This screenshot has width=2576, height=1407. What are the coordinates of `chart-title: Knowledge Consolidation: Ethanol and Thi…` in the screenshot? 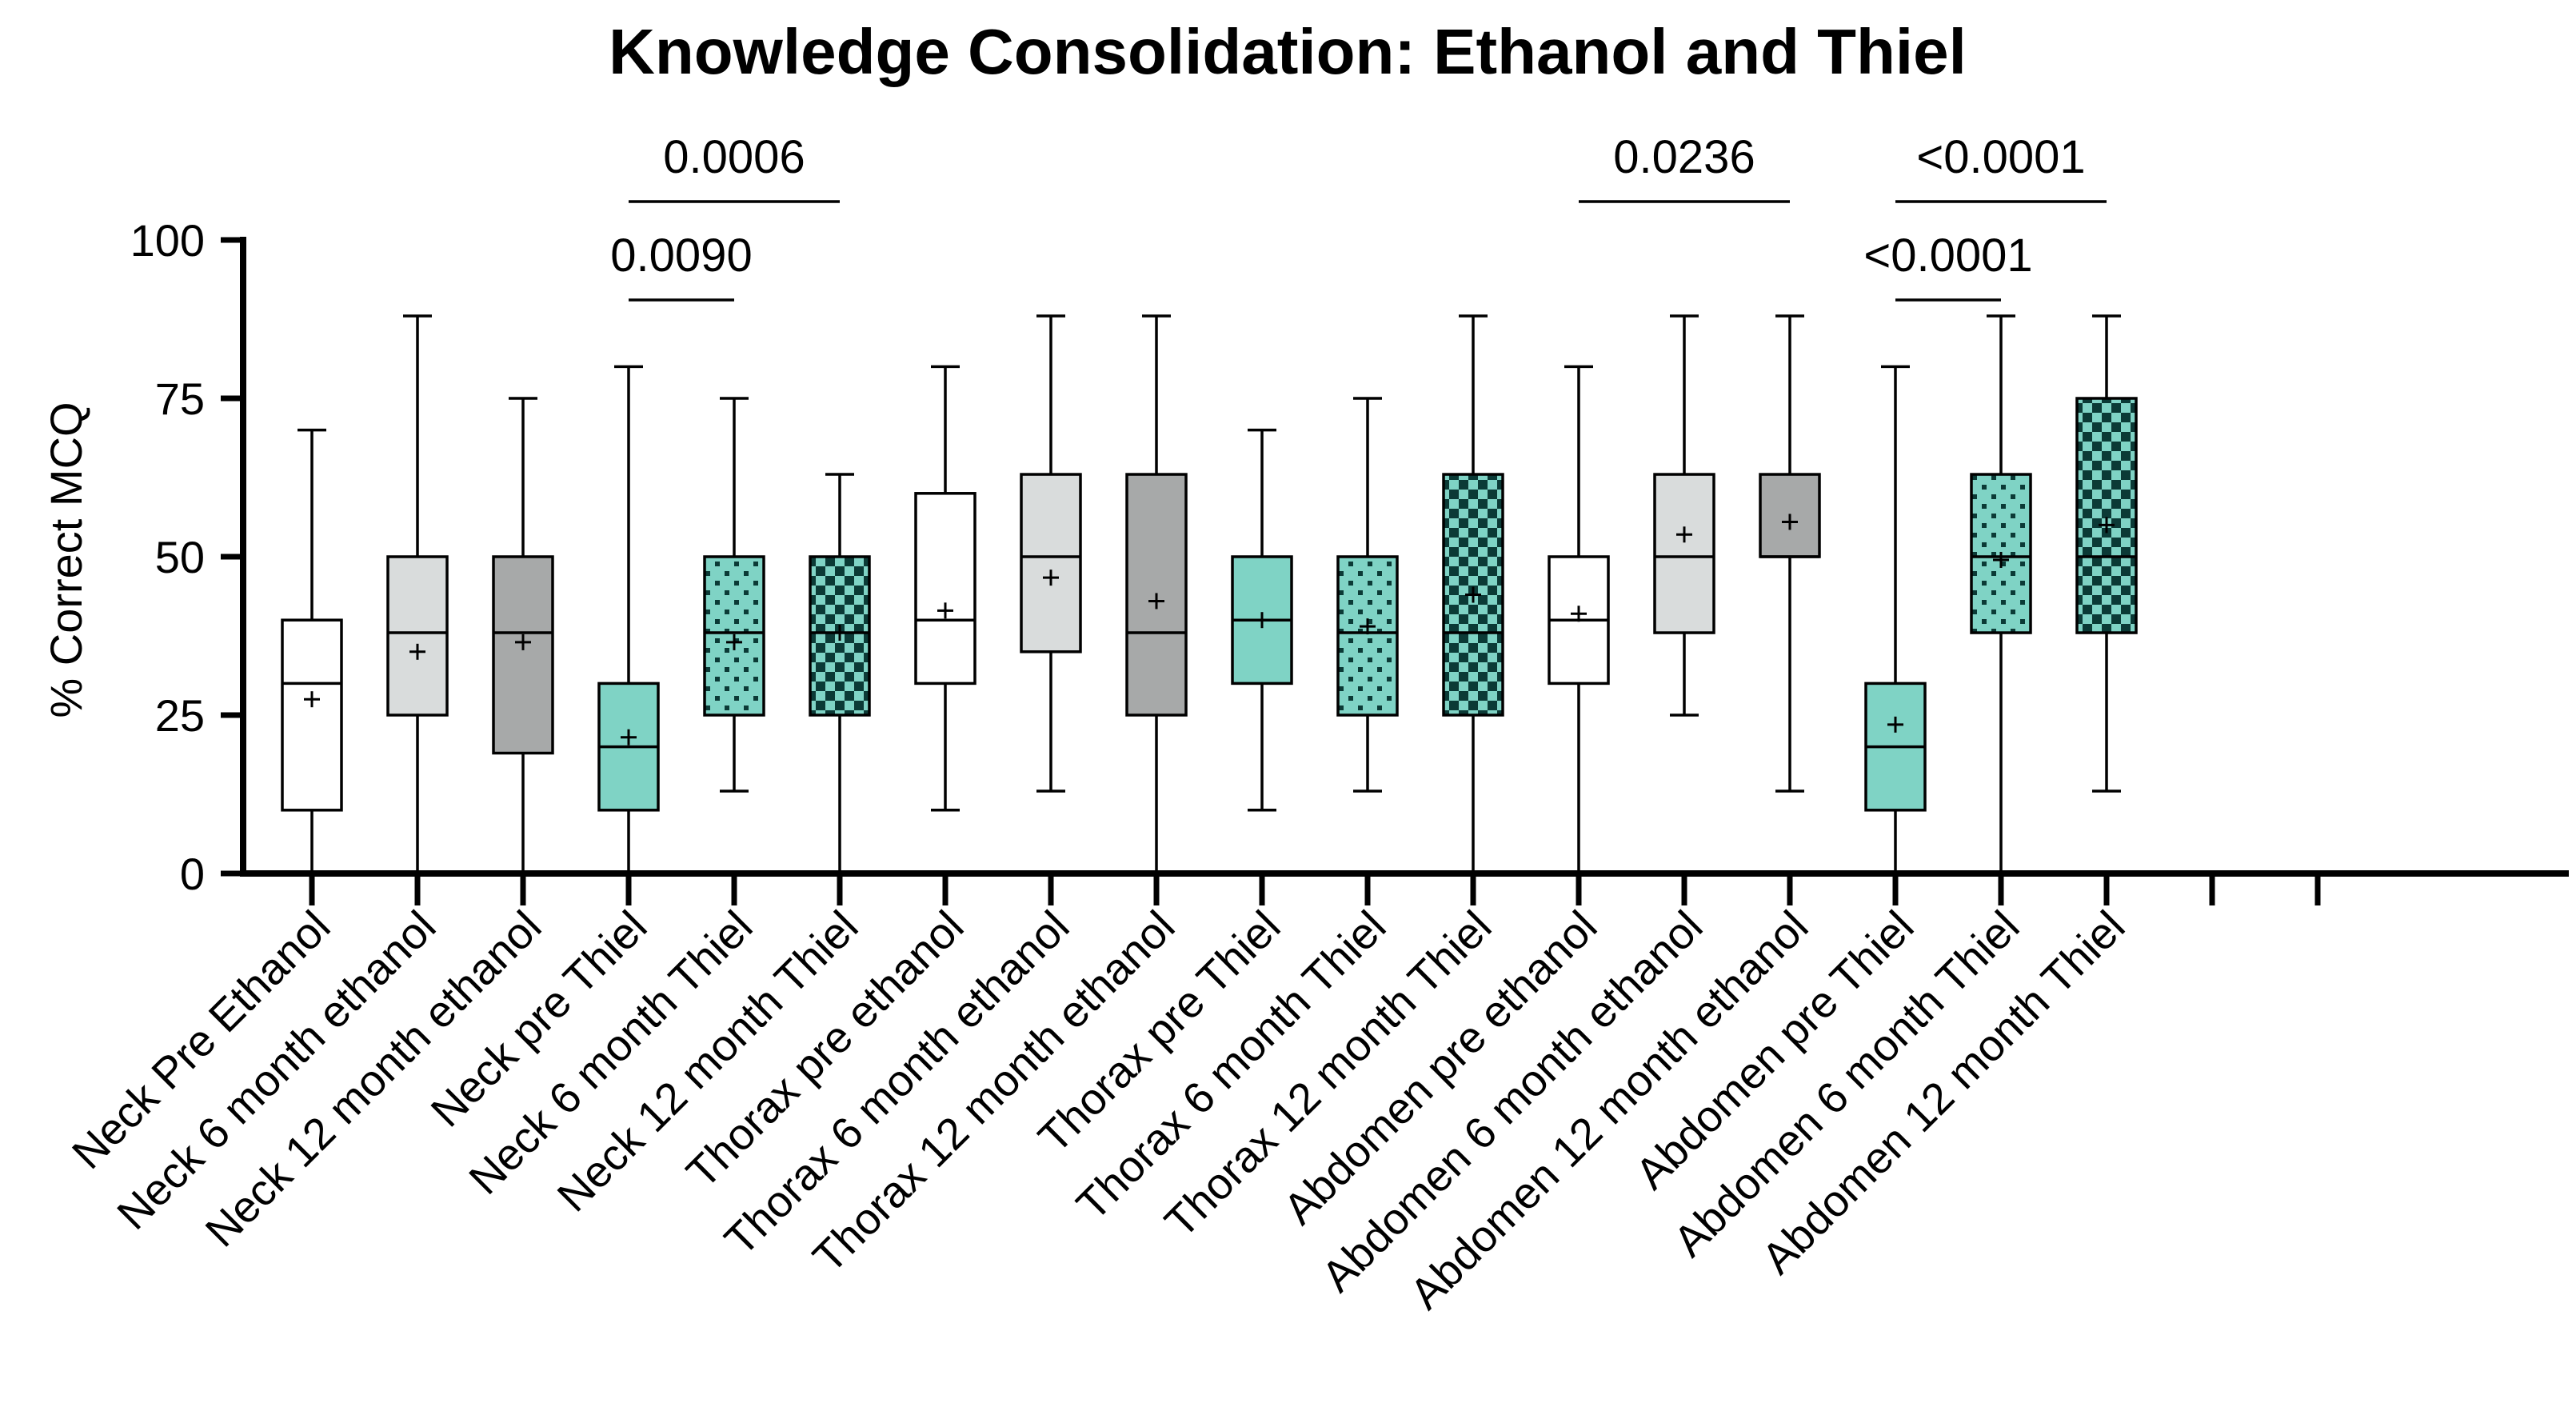 It's located at (1288, 51).